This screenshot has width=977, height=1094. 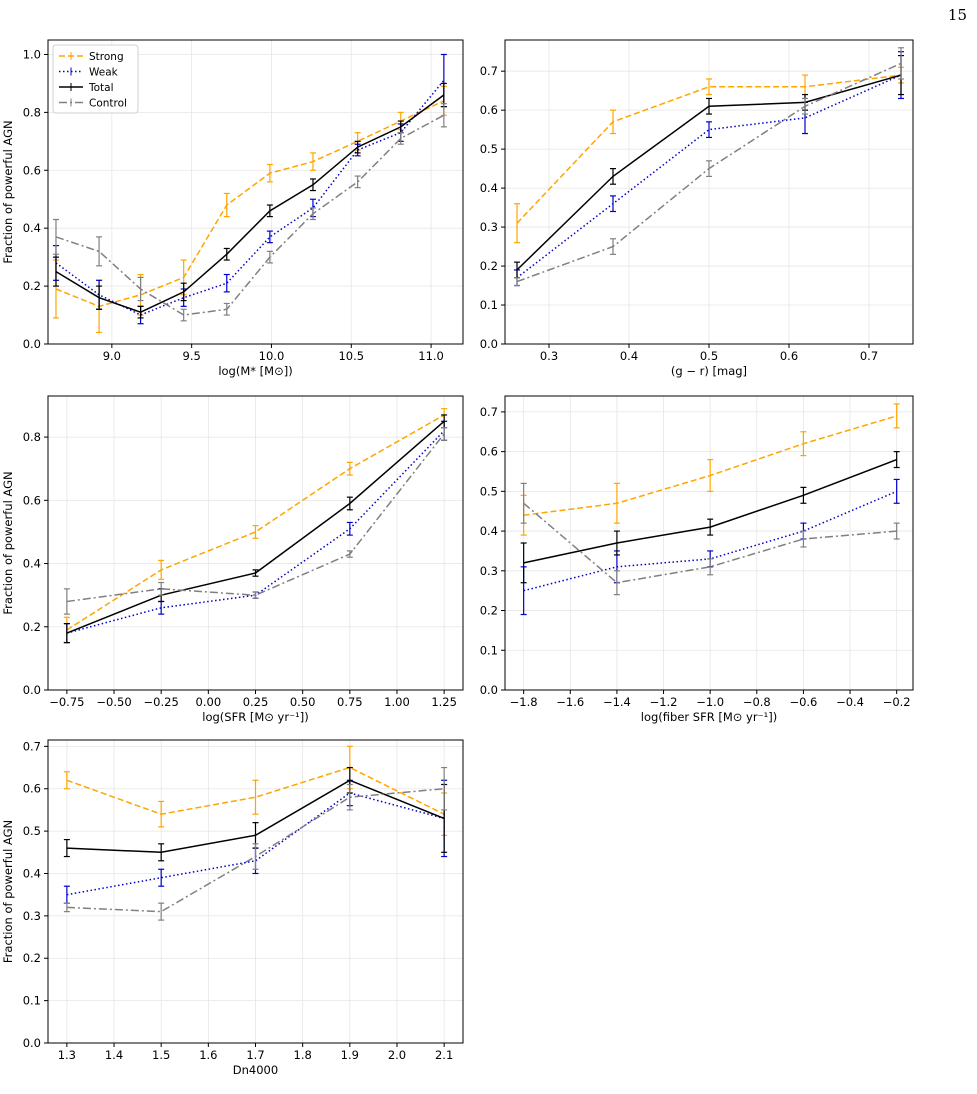 I want to click on x-tick-label: 1.6, so click(x=208, y=1055).